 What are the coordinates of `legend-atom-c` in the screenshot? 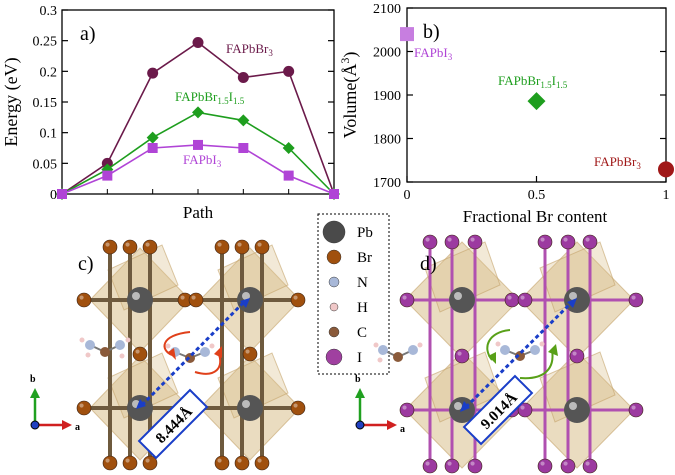 It's located at (334, 332).